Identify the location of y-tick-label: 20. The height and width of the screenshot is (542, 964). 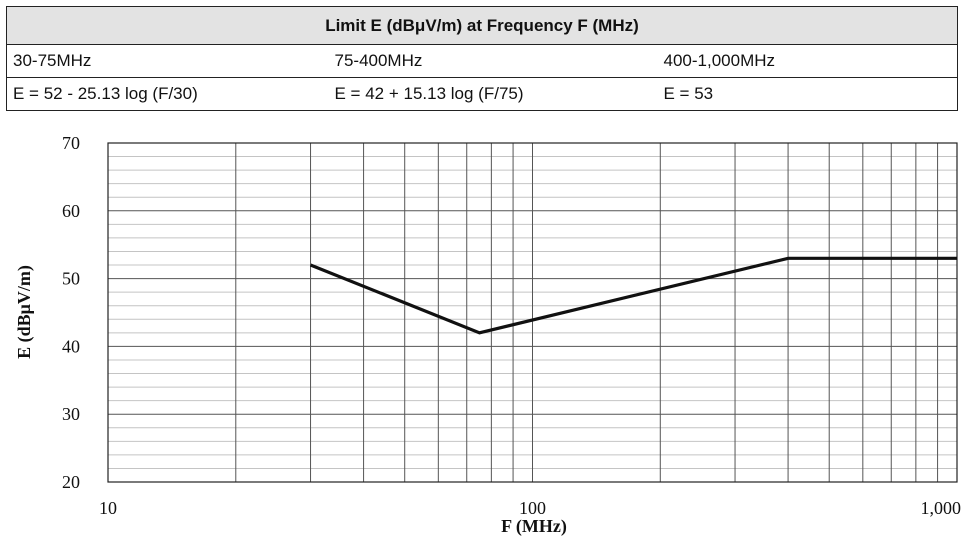
(71, 482).